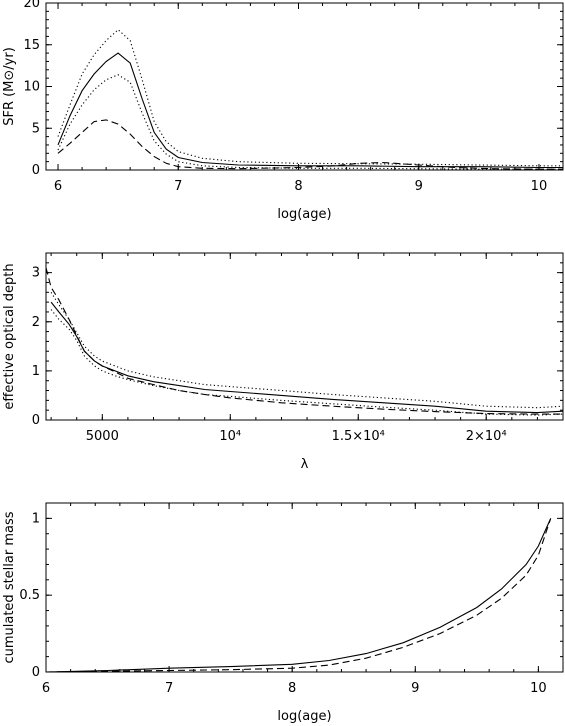  Describe the element at coordinates (31, 87) in the screenshot. I see `y-tick-label: 10` at that location.